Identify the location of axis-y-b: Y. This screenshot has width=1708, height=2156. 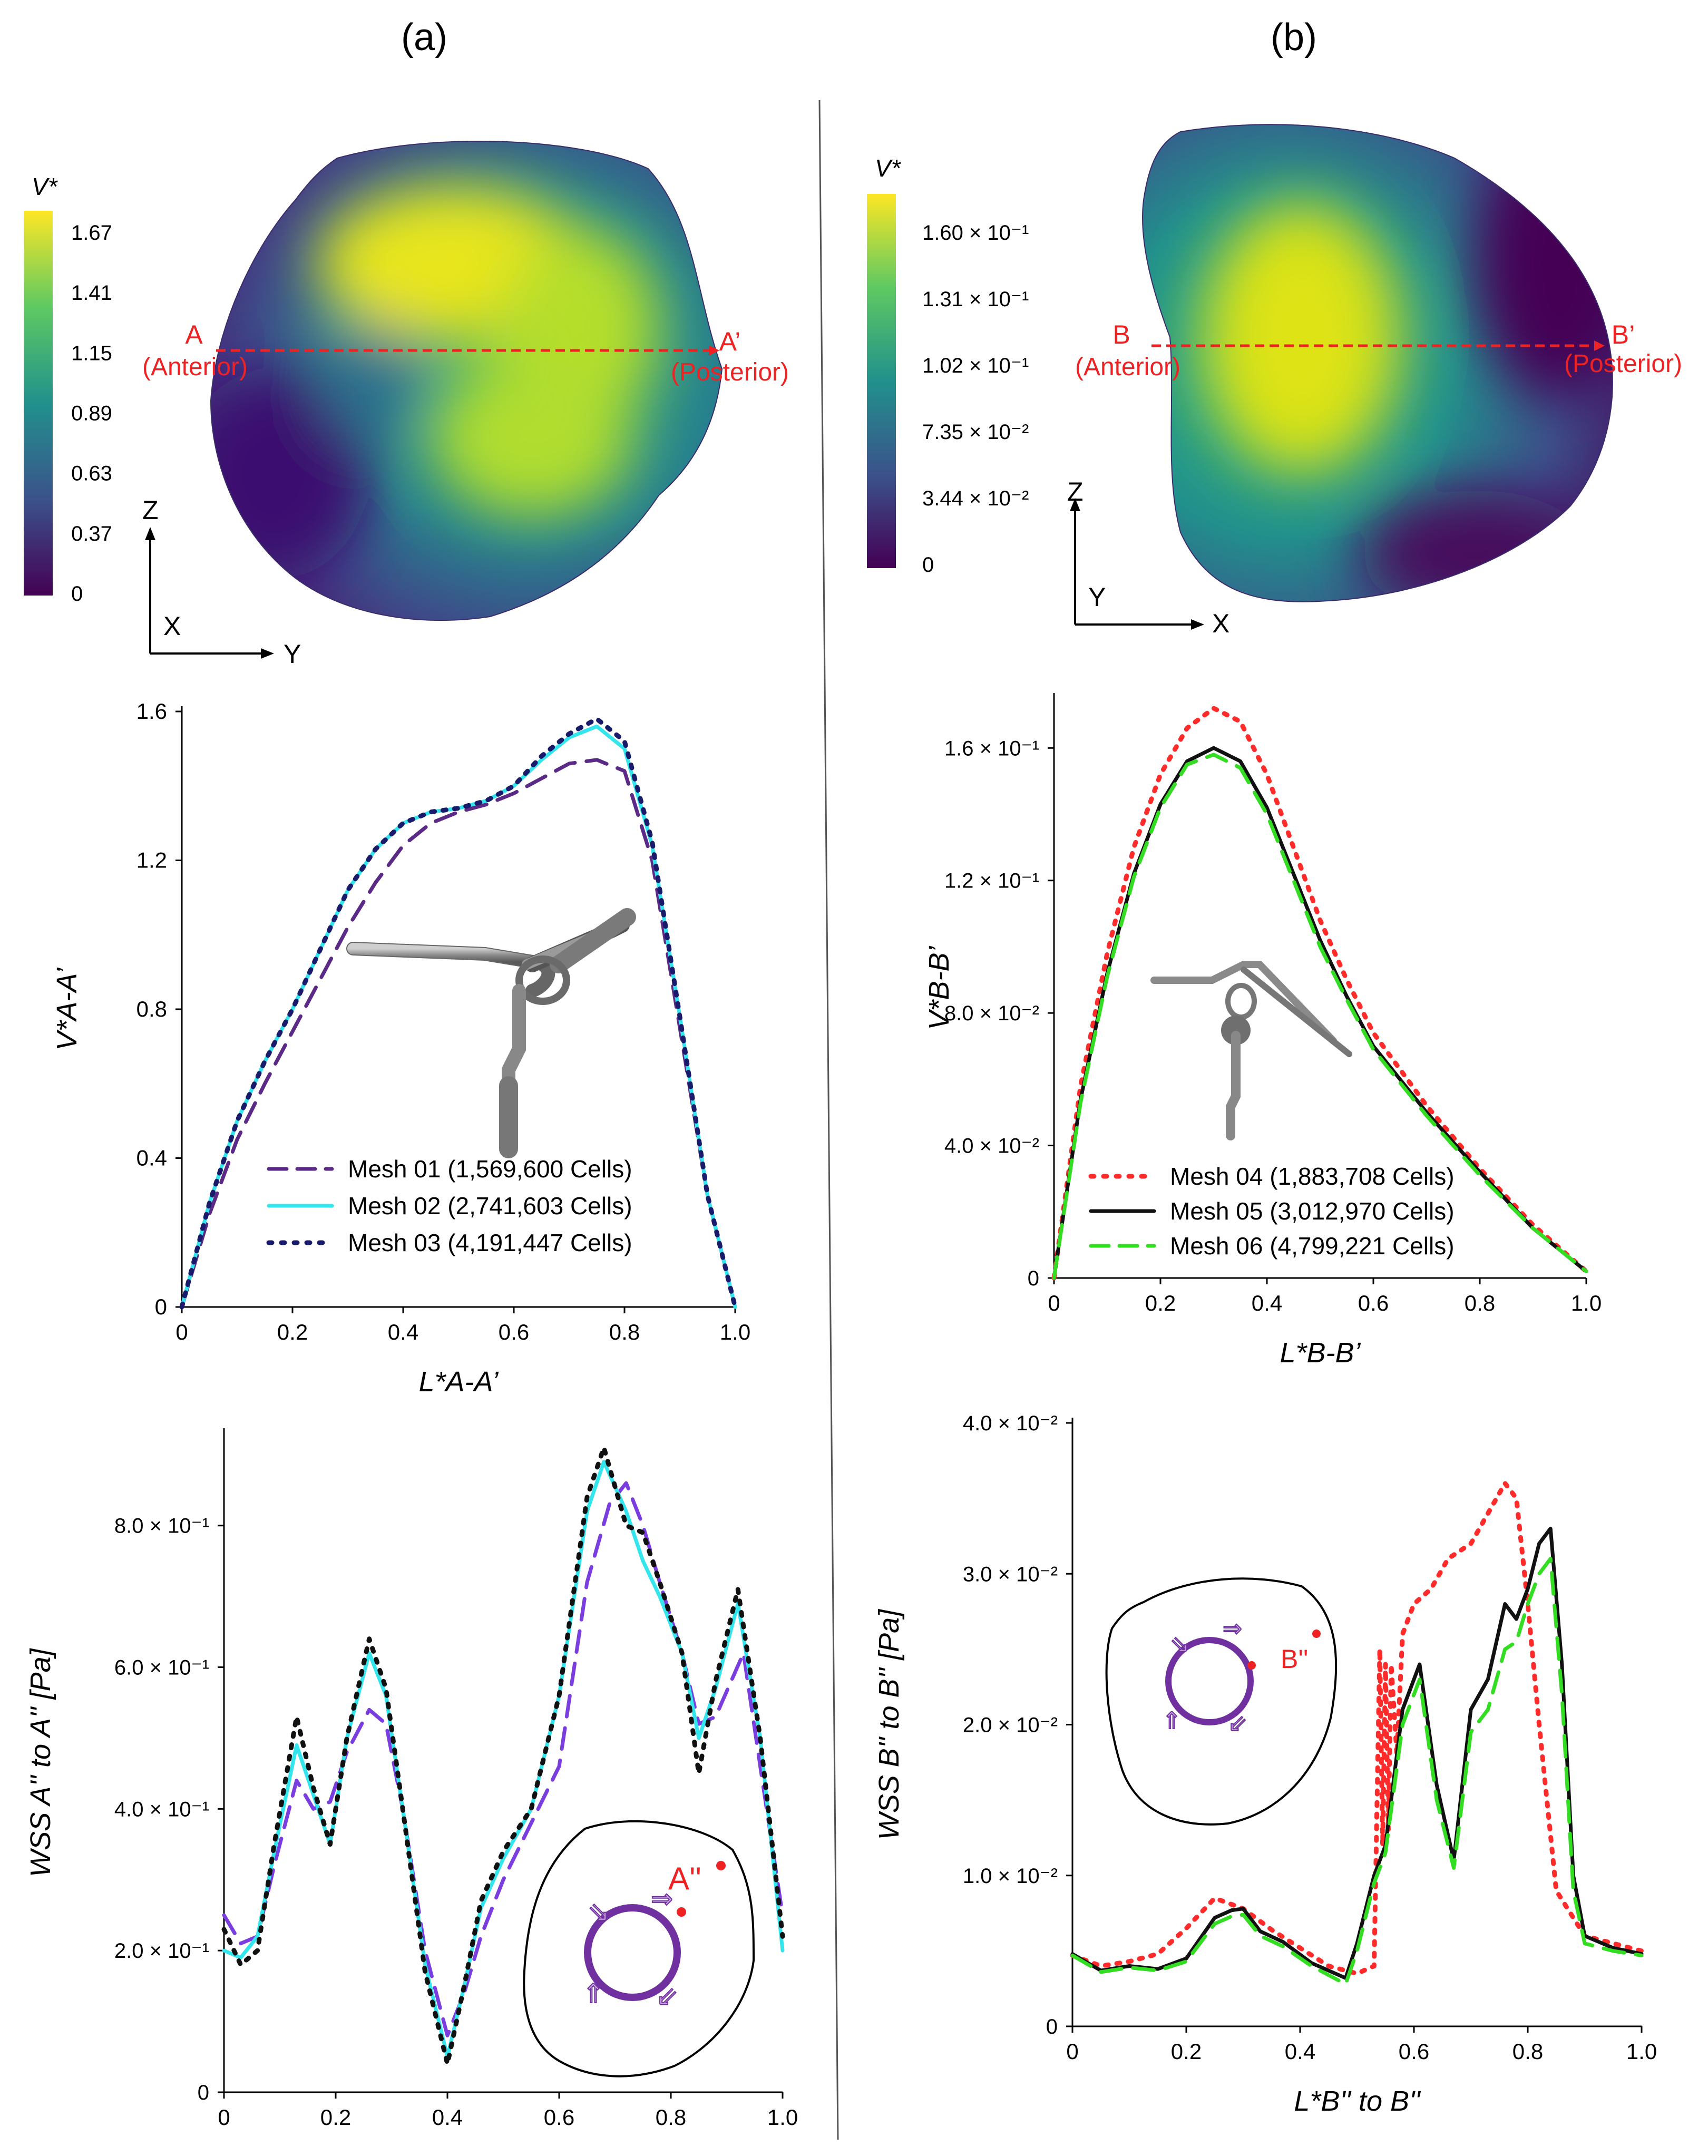
(1097, 597).